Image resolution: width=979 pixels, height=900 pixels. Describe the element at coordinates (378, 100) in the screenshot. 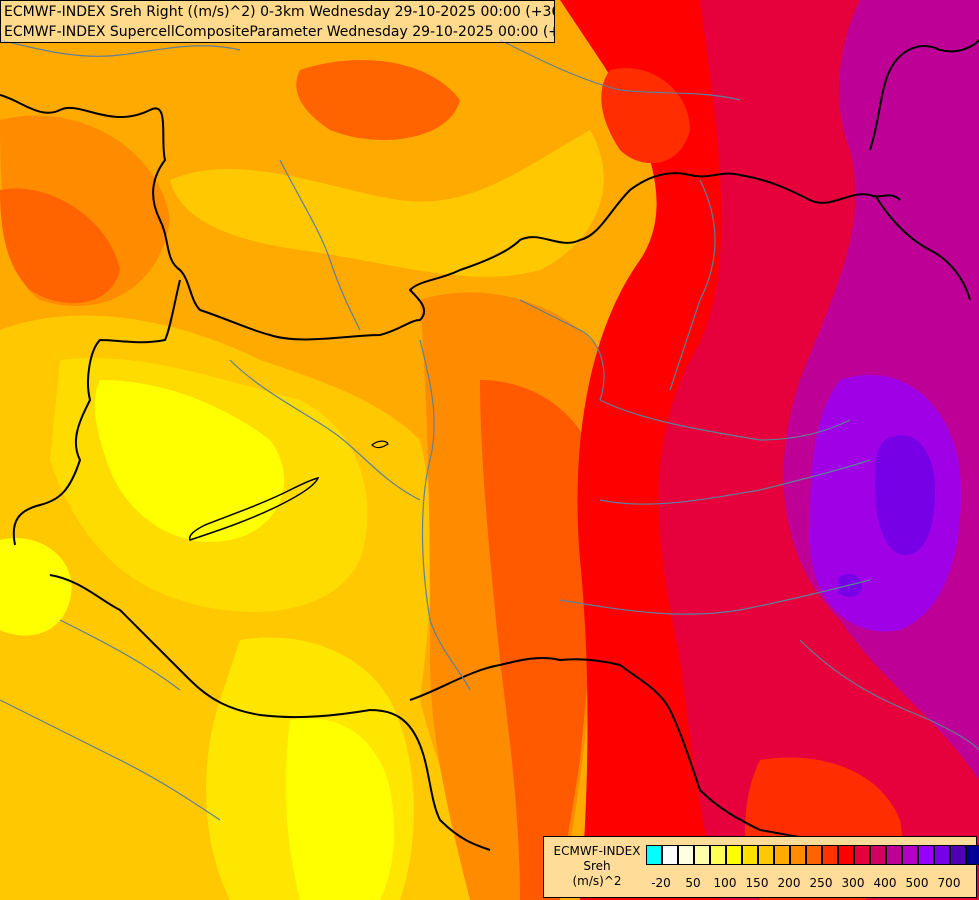

I see `field-red-orange-north` at that location.